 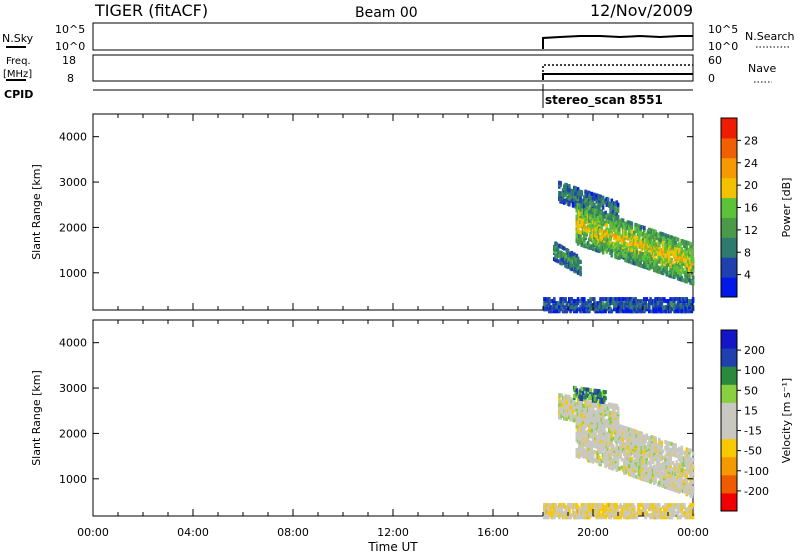 I want to click on cpid-label: CPID, so click(x=18, y=94).